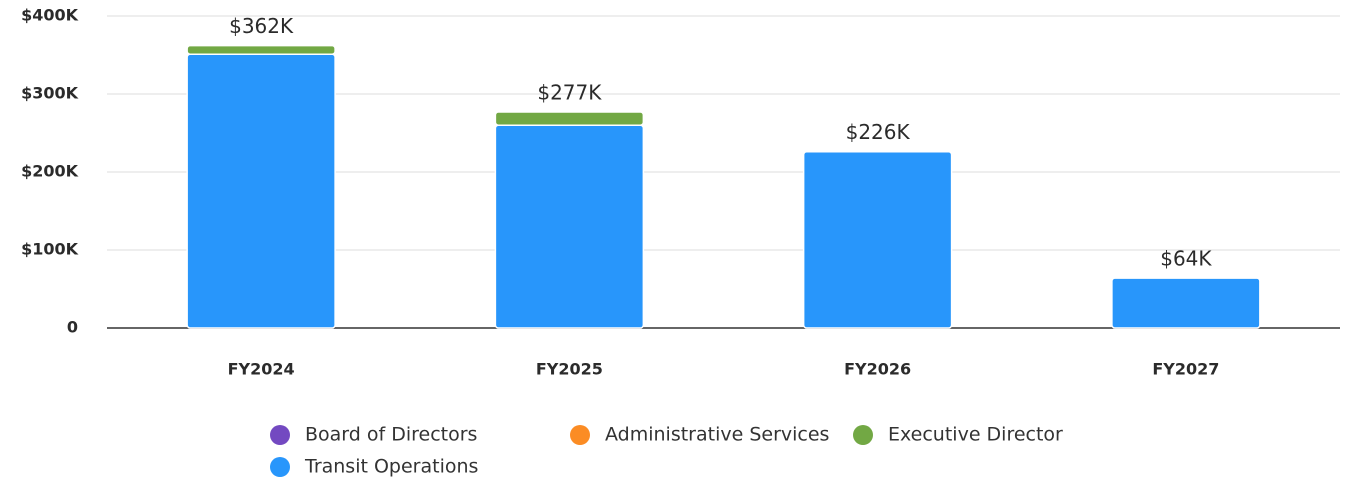 Image resolution: width=1356 pixels, height=485 pixels. I want to click on total-label: $277K, so click(569, 92).